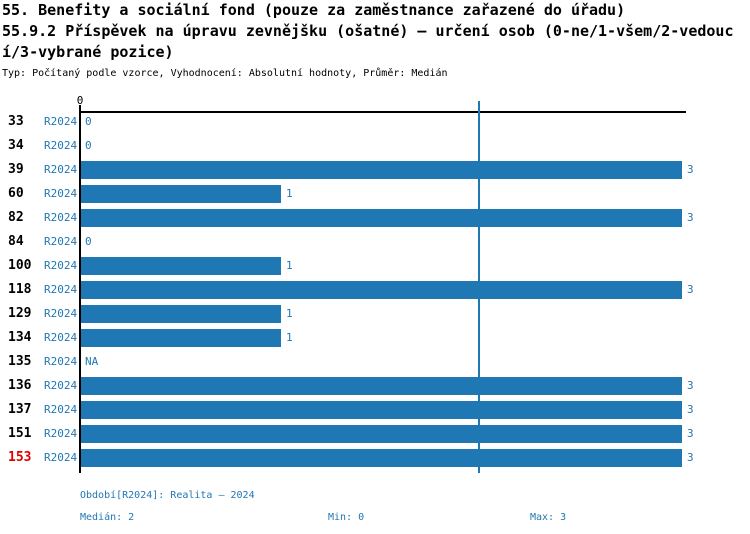 This screenshot has height=534, width=750. I want to click on row-number: 84, so click(16, 241).